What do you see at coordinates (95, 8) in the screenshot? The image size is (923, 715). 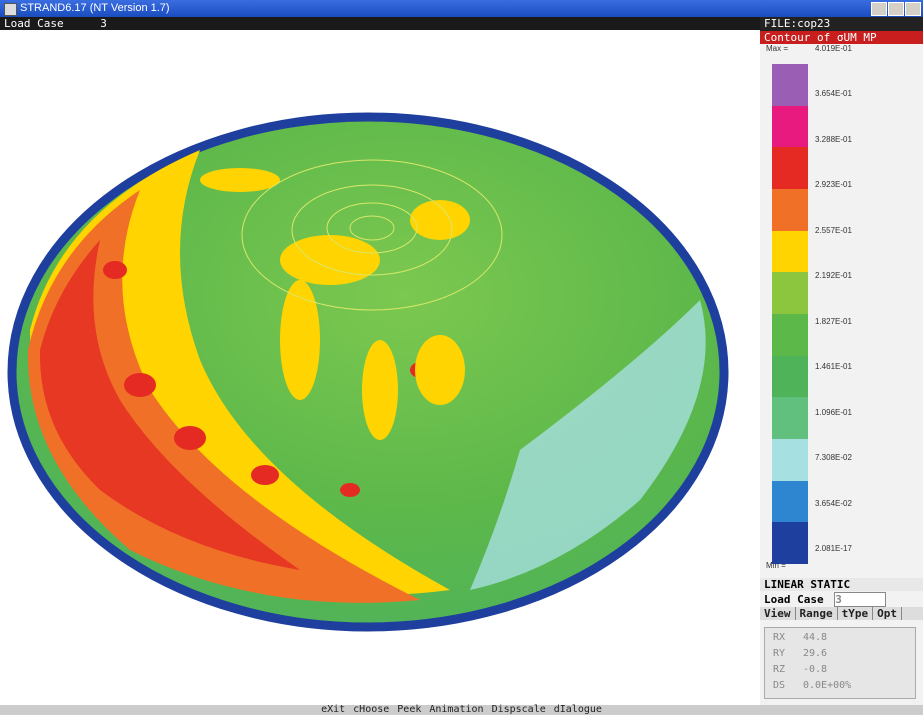 I see `window-title: STRAND6.17 (NT Version 1.7)` at bounding box center [95, 8].